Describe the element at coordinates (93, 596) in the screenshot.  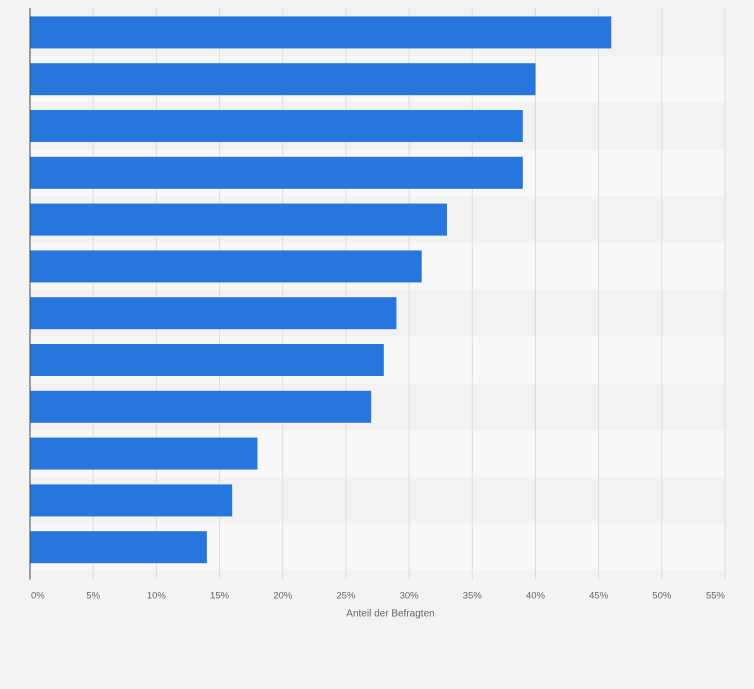
I see `x-tick-label: 5%` at that location.